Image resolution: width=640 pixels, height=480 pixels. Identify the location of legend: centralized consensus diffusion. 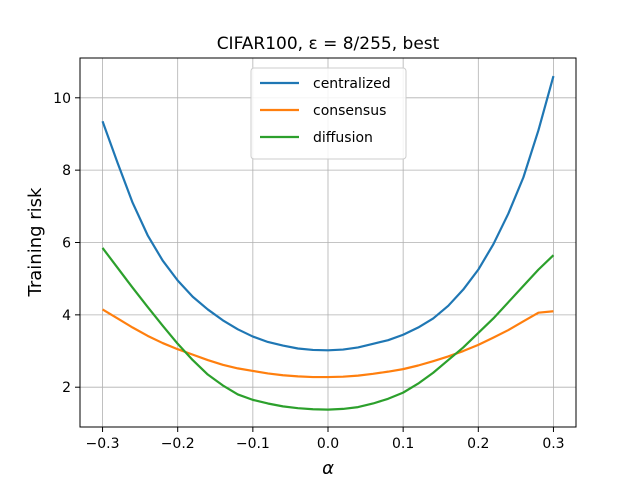
(328, 113).